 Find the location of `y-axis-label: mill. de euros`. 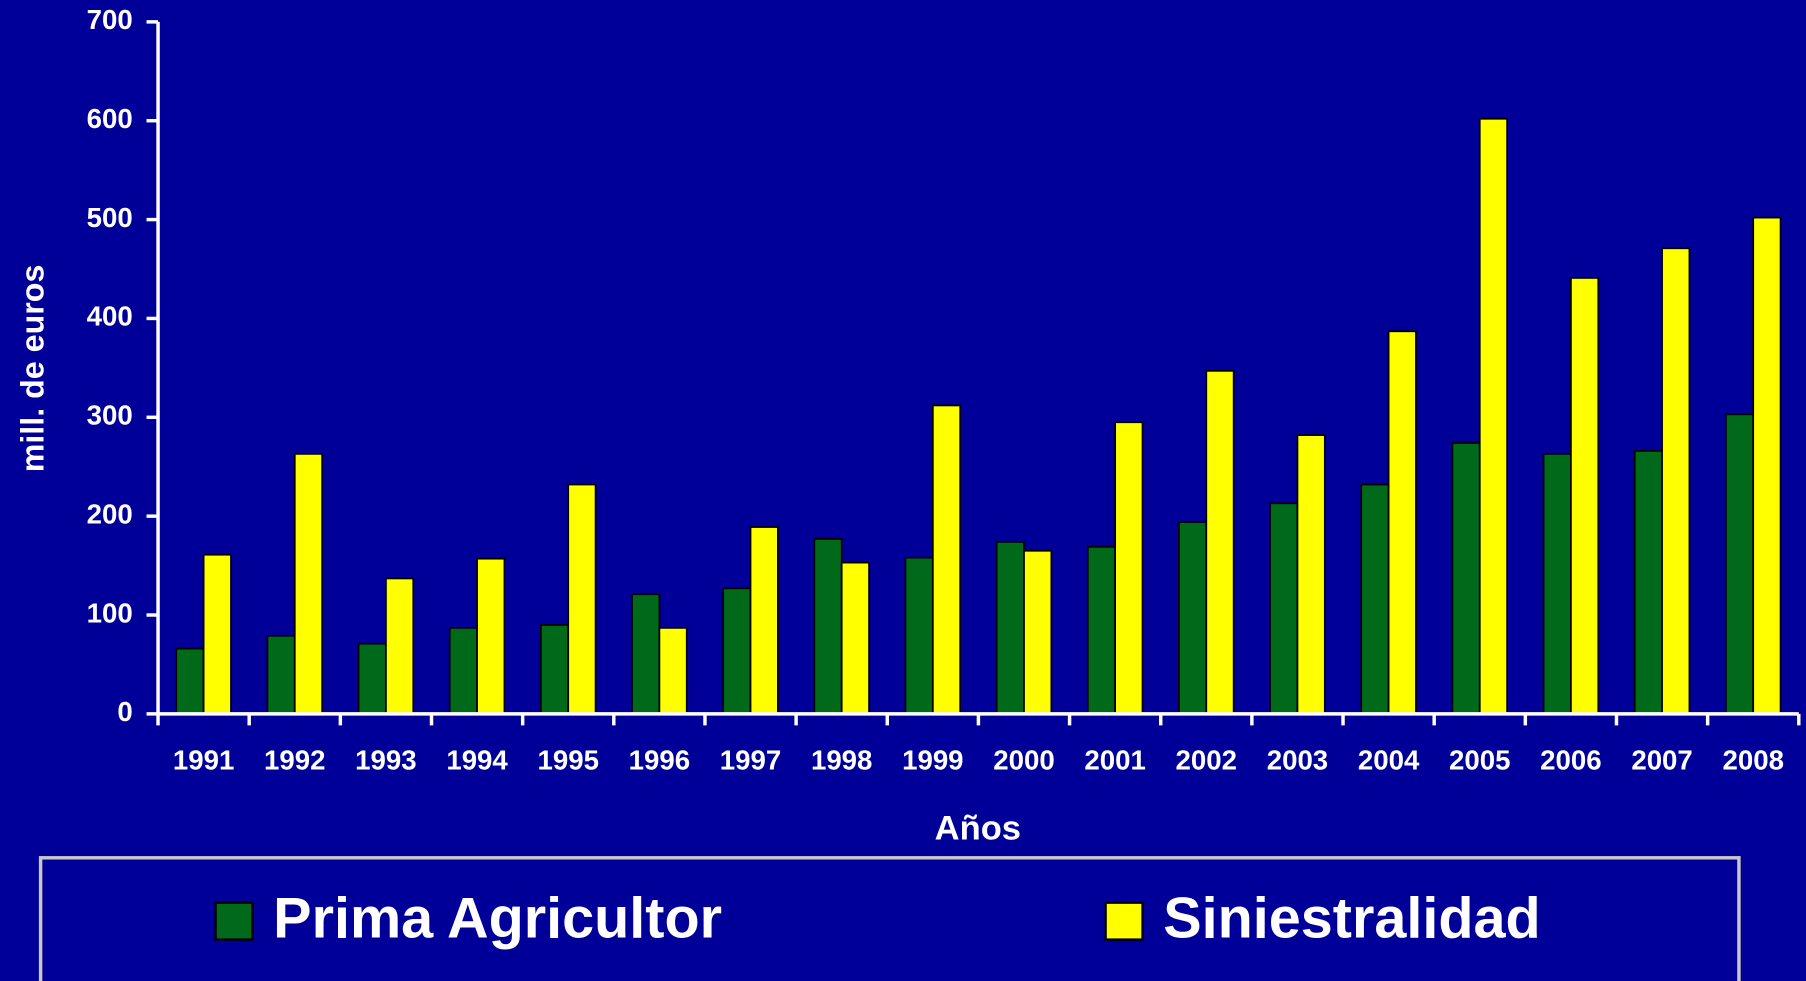

y-axis-label: mill. de euros is located at coordinates (32, 369).